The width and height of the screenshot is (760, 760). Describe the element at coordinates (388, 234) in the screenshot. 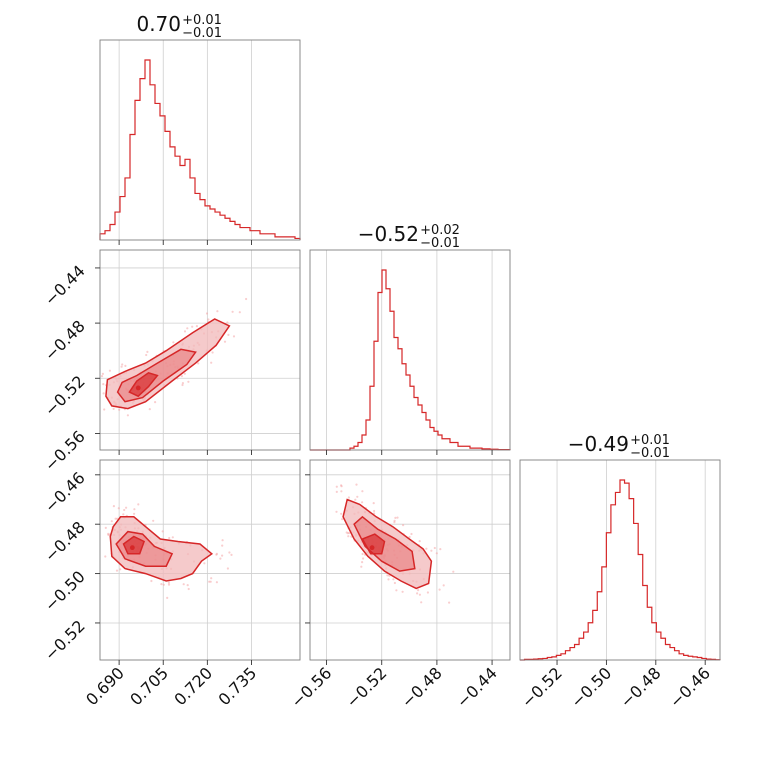

I see `title-param-1-value: −0.52` at that location.